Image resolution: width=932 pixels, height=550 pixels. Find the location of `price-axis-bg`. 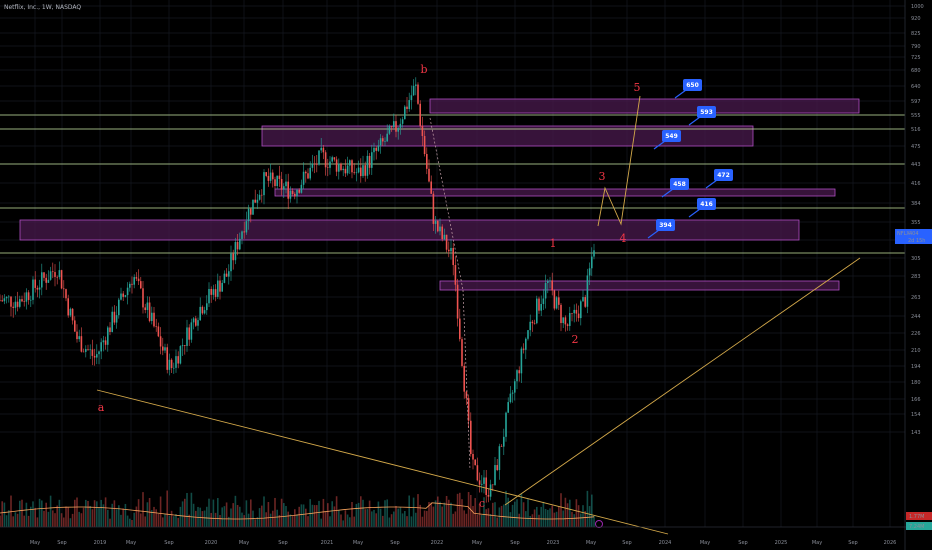

price-axis-bg is located at coordinates (918, 263).